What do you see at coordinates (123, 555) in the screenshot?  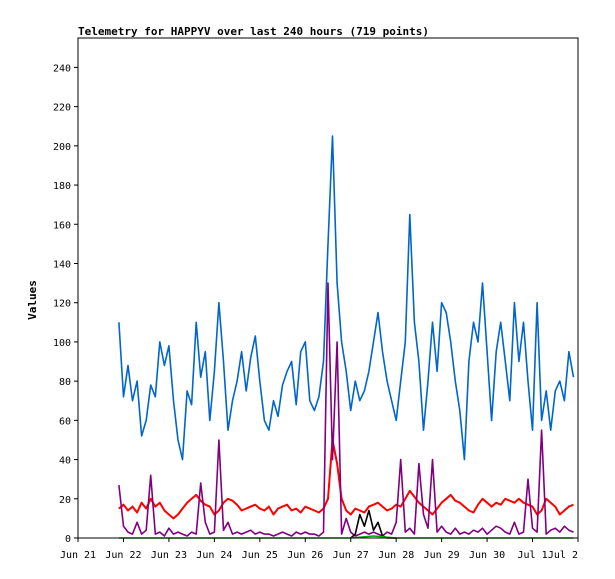 I see `x-tick-label: Jun 22` at bounding box center [123, 555].